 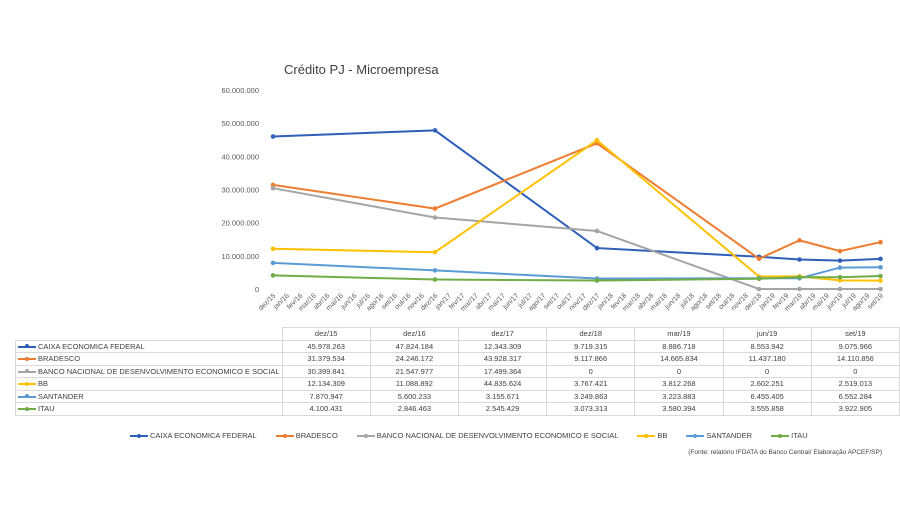 I want to click on series-name: CAIXA ECONOMICA FEDERAL, so click(x=91, y=346).